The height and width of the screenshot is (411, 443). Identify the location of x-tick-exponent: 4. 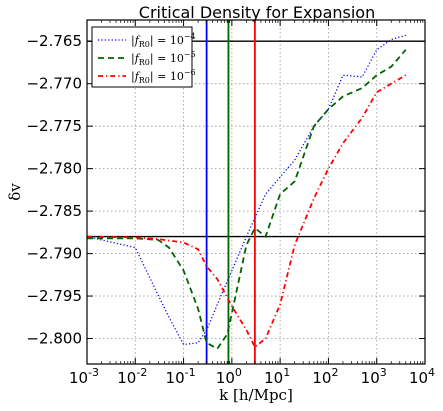
(431, 372).